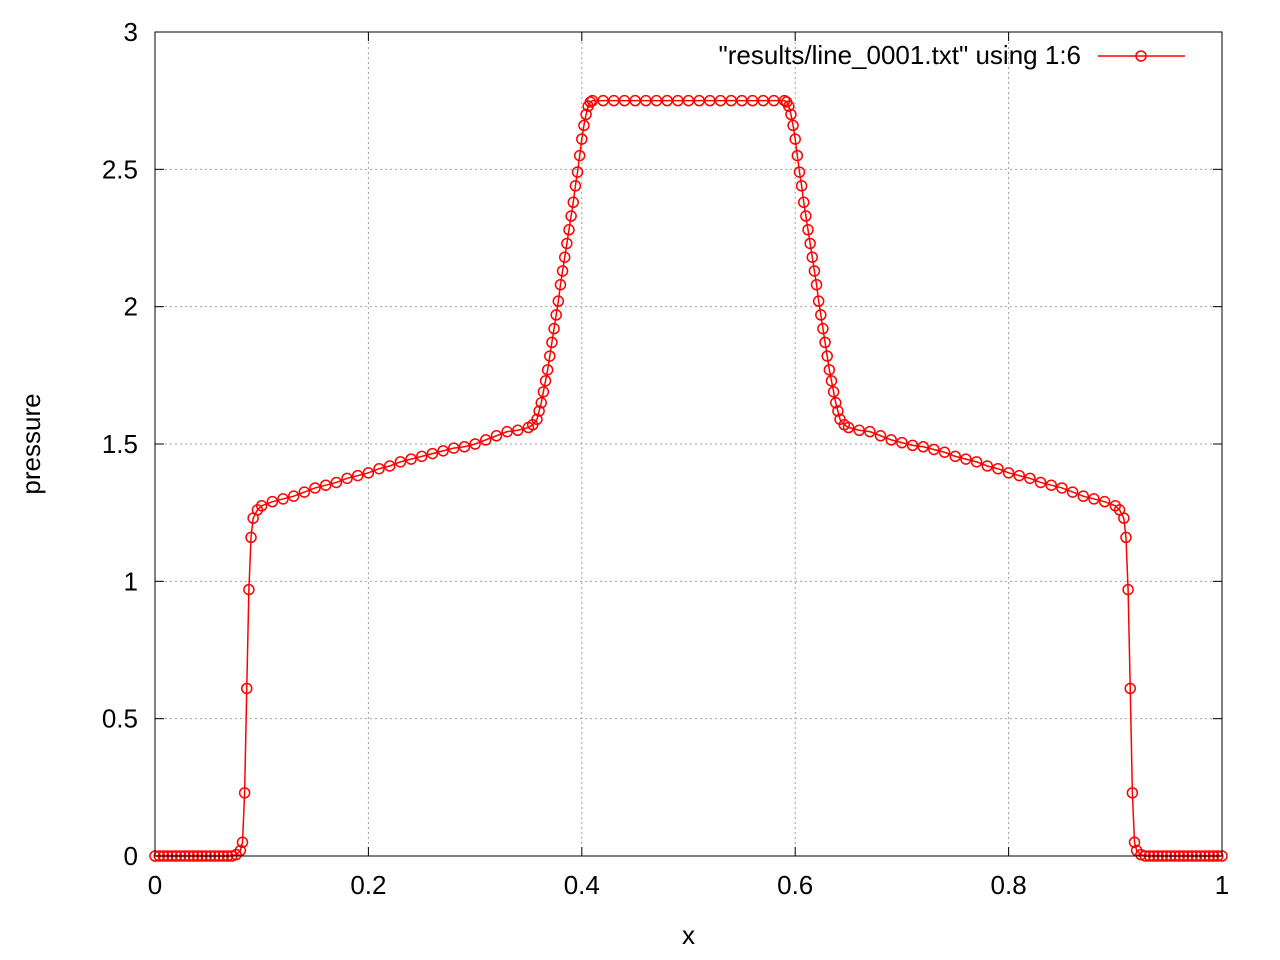 This screenshot has height=960, width=1280. I want to click on x-axis-title: x, so click(688, 935).